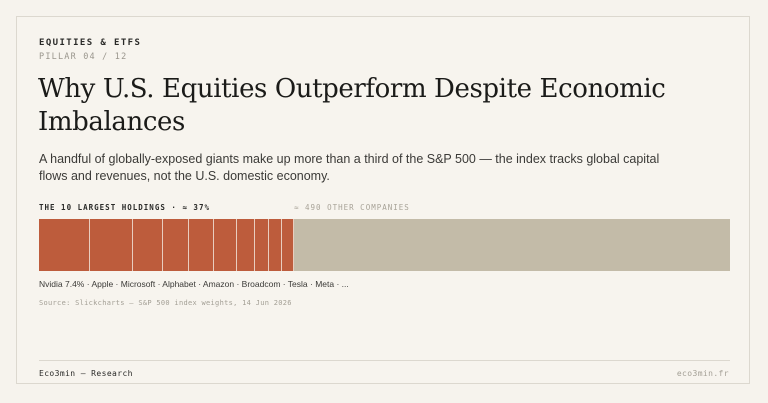 The image size is (768, 403). Describe the element at coordinates (83, 57) in the screenshot. I see `pillar-label: PILLAR 04 / 12` at that location.